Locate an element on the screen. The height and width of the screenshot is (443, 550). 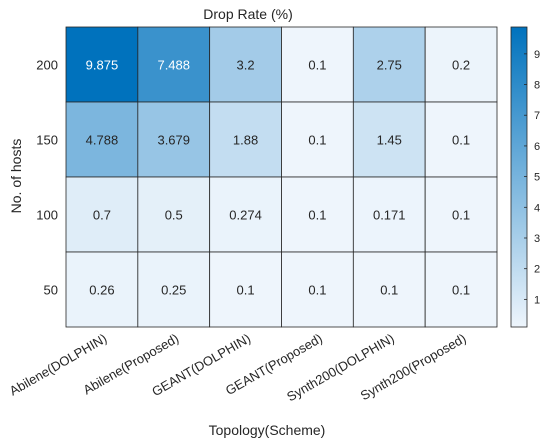
cell-value-label: 9.875 is located at coordinates (102, 65).